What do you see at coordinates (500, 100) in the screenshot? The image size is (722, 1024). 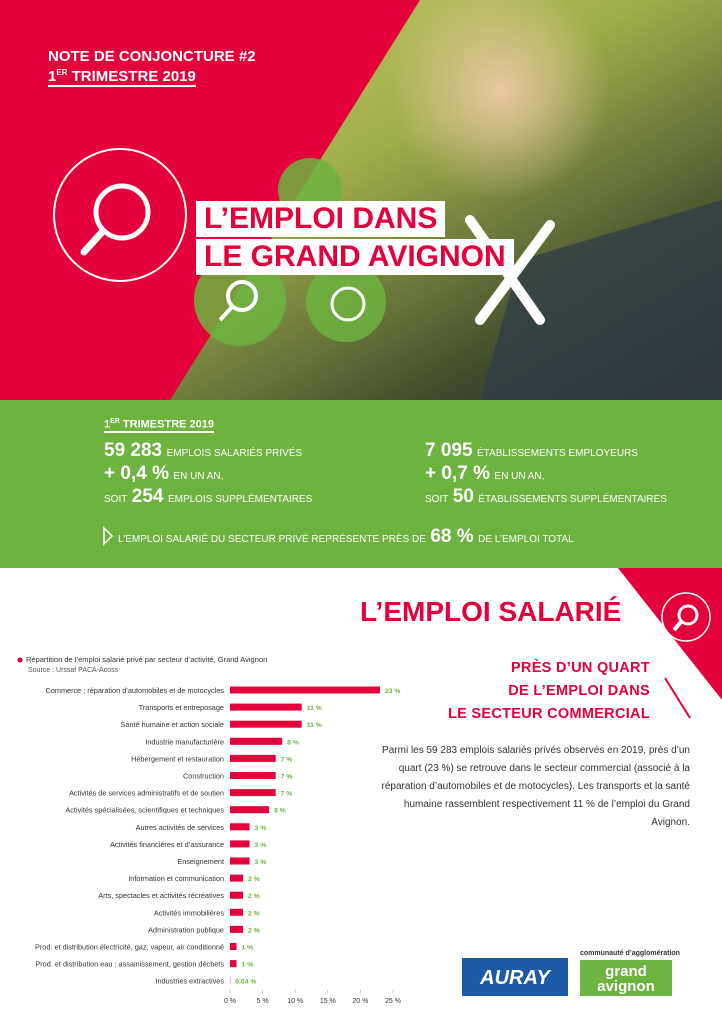 I see `photo-face` at bounding box center [500, 100].